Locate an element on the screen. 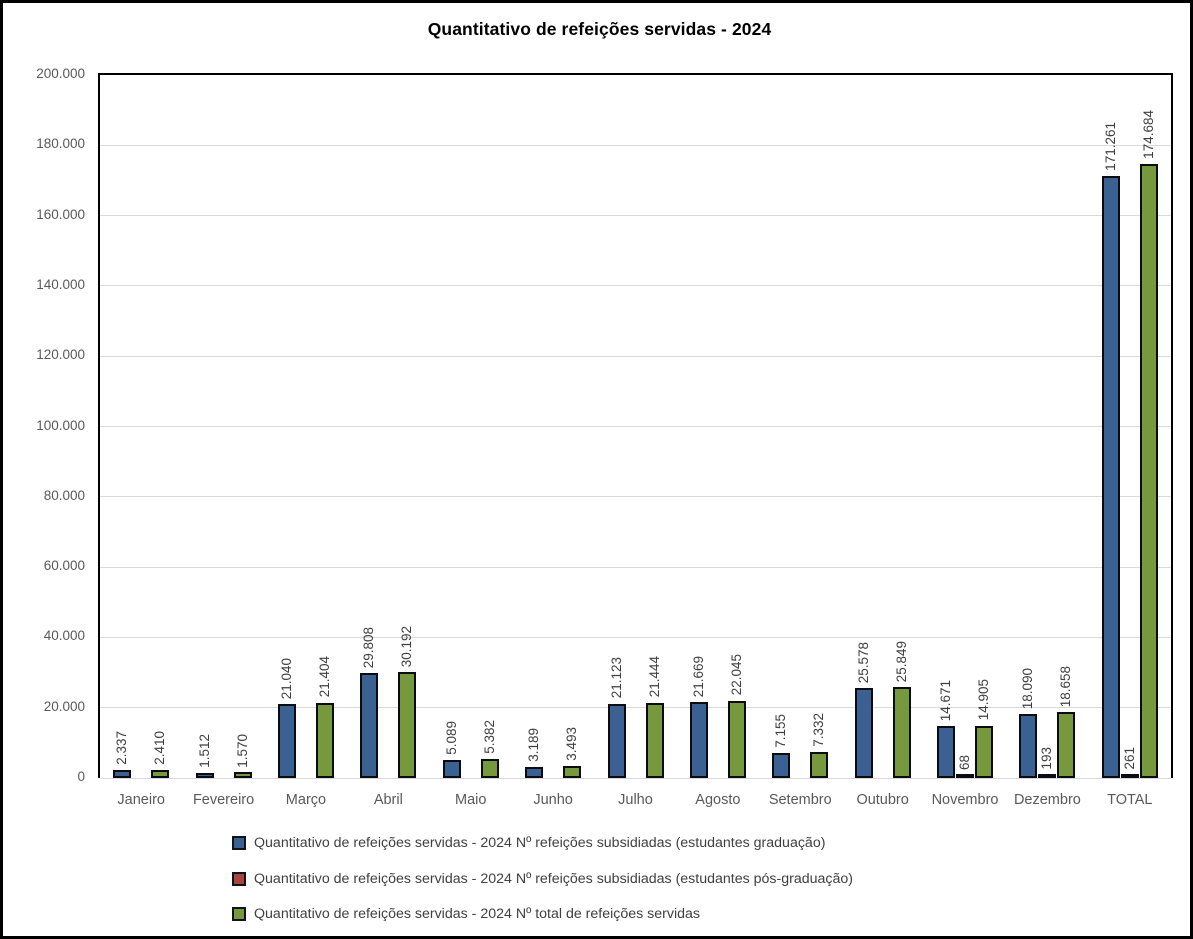 The width and height of the screenshot is (1193, 939). y-axis-tick-label-120.000: 120.000 is located at coordinates (60, 355).